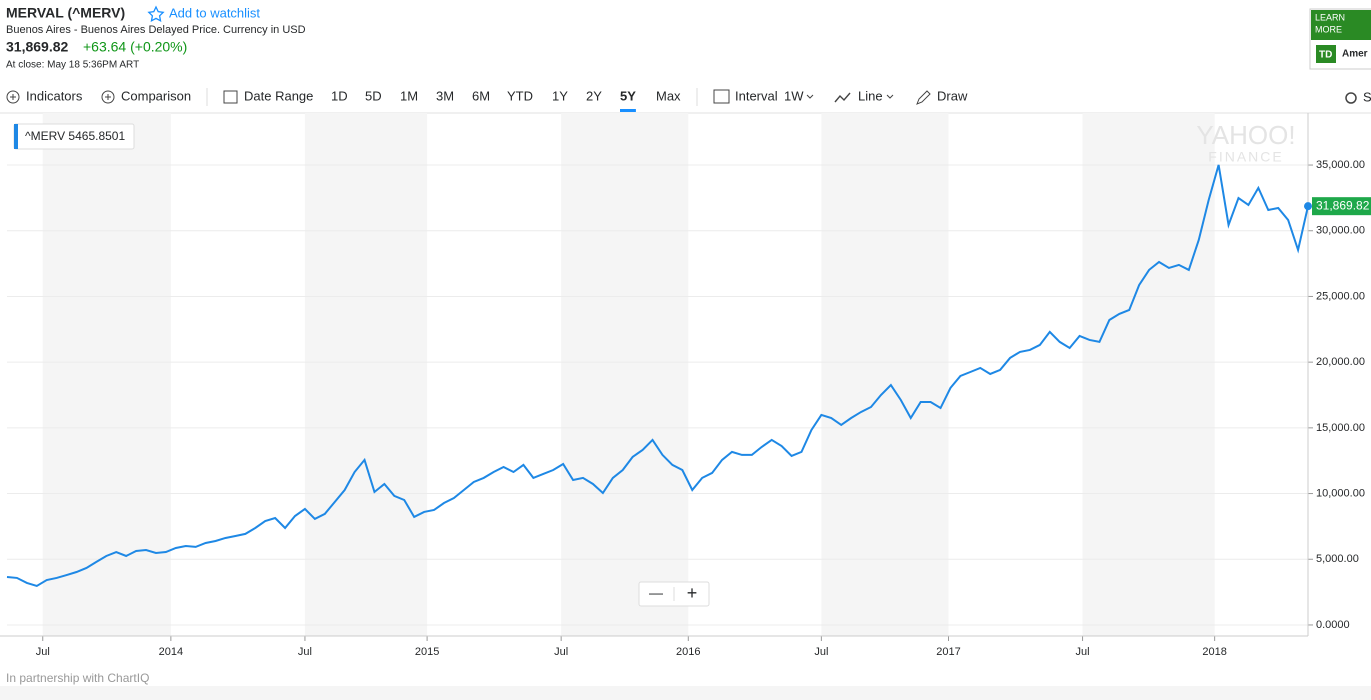  What do you see at coordinates (1367, 96) in the screenshot?
I see `settings-button: S` at bounding box center [1367, 96].